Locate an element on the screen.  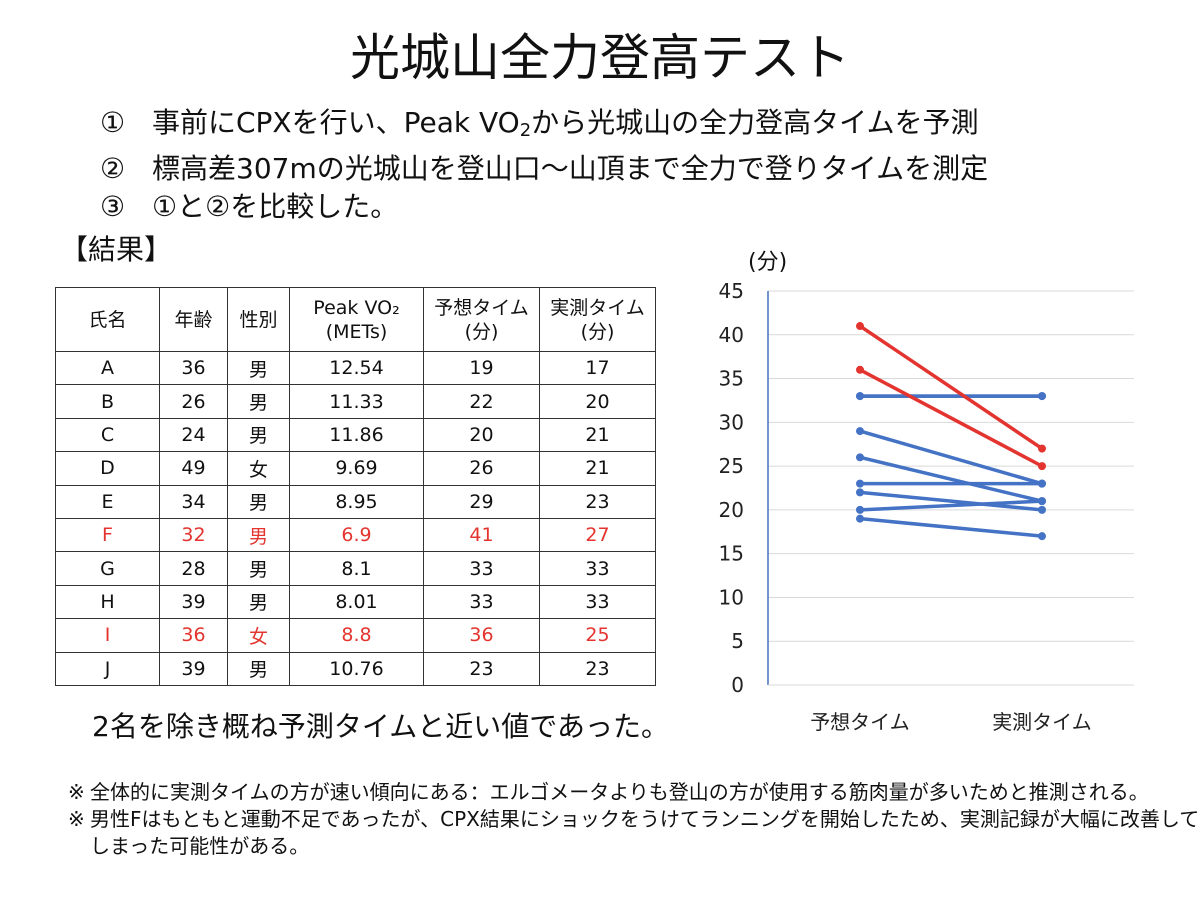
step-text: 事前にCPXを行い、Peak VO2から光城山の全力登高タイムを予測 is located at coordinates (565, 123).